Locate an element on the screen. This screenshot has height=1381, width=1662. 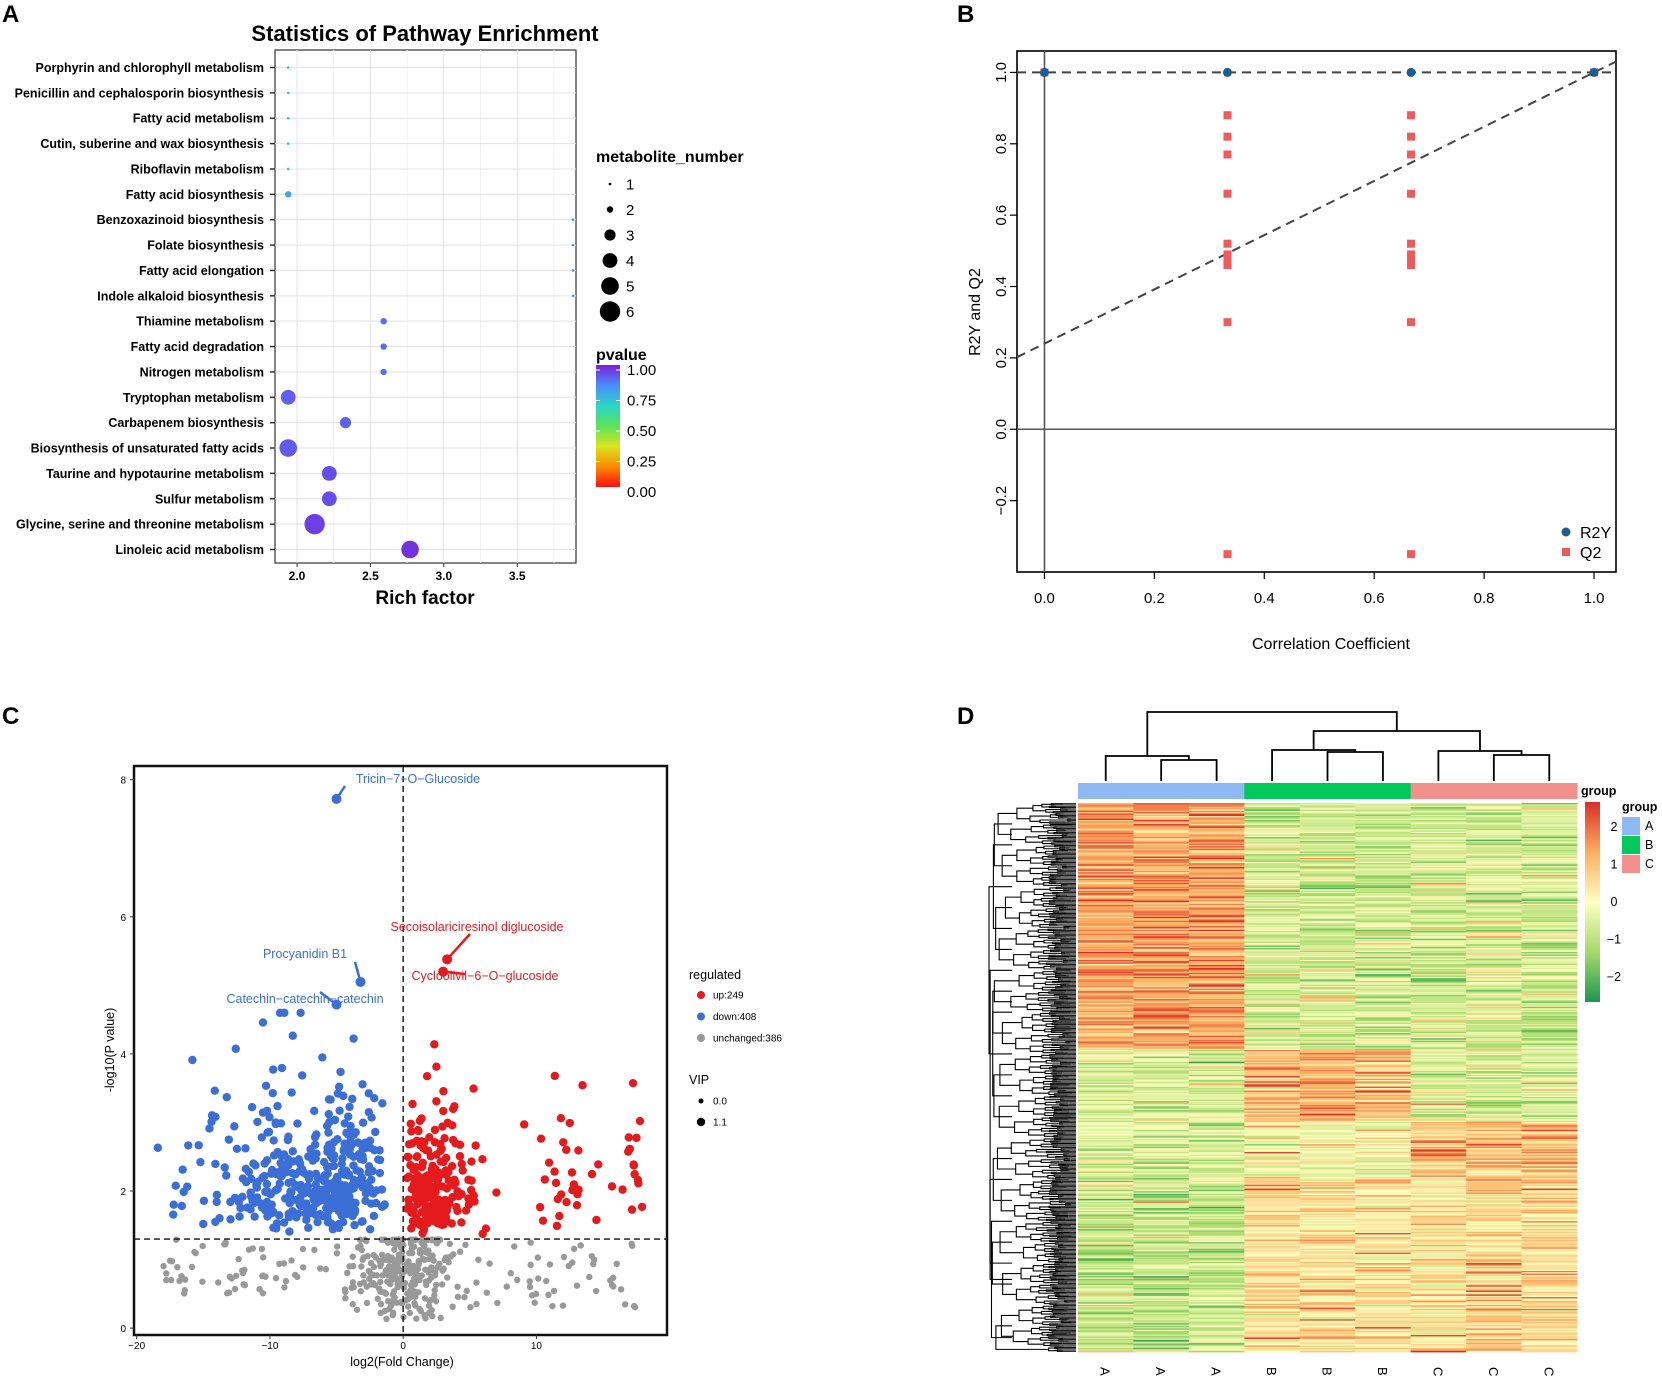
q2-regression-line is located at coordinates (1316, 210).